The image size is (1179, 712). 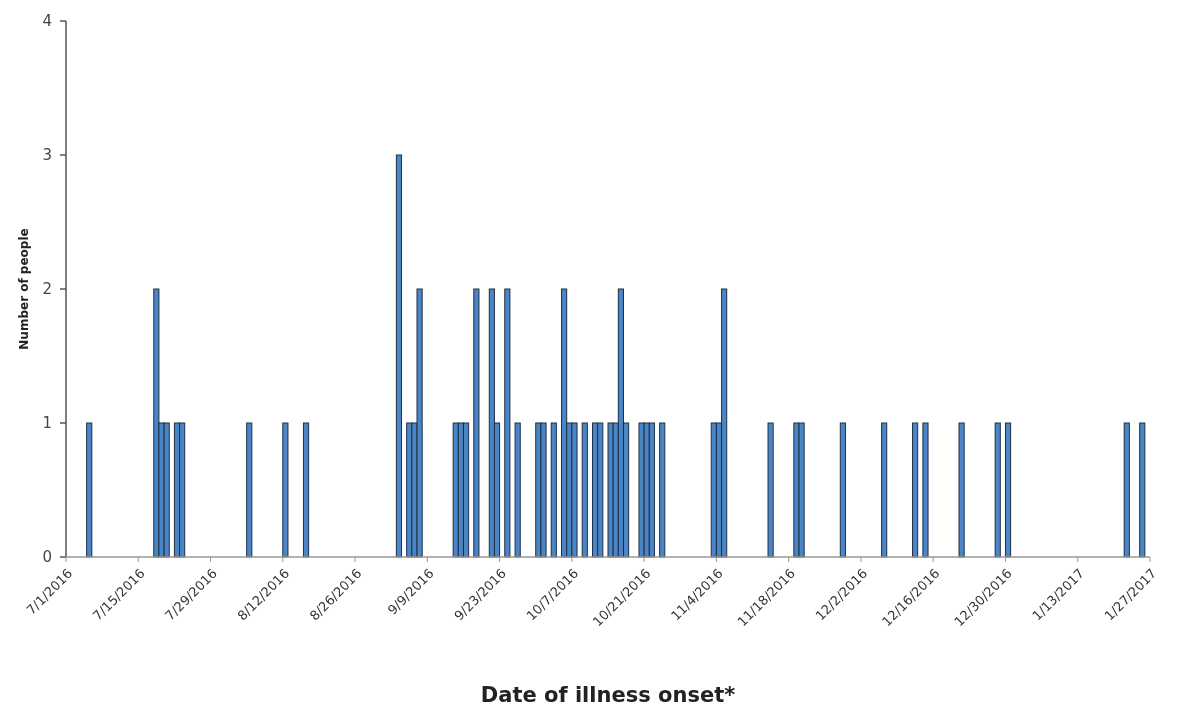 I want to click on y-axis-title: Number of people, so click(x=24, y=289).